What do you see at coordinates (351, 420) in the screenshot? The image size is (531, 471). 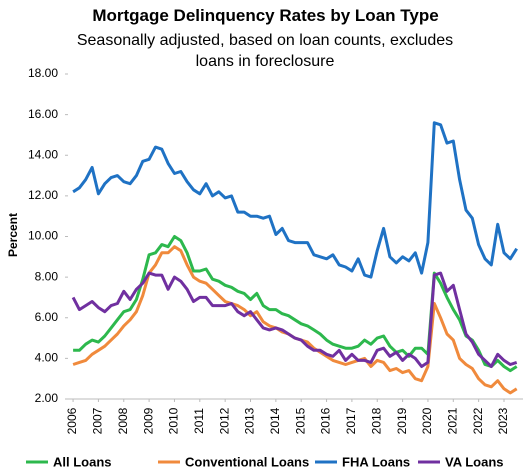 I see `x-tick-label: 2017` at bounding box center [351, 420].